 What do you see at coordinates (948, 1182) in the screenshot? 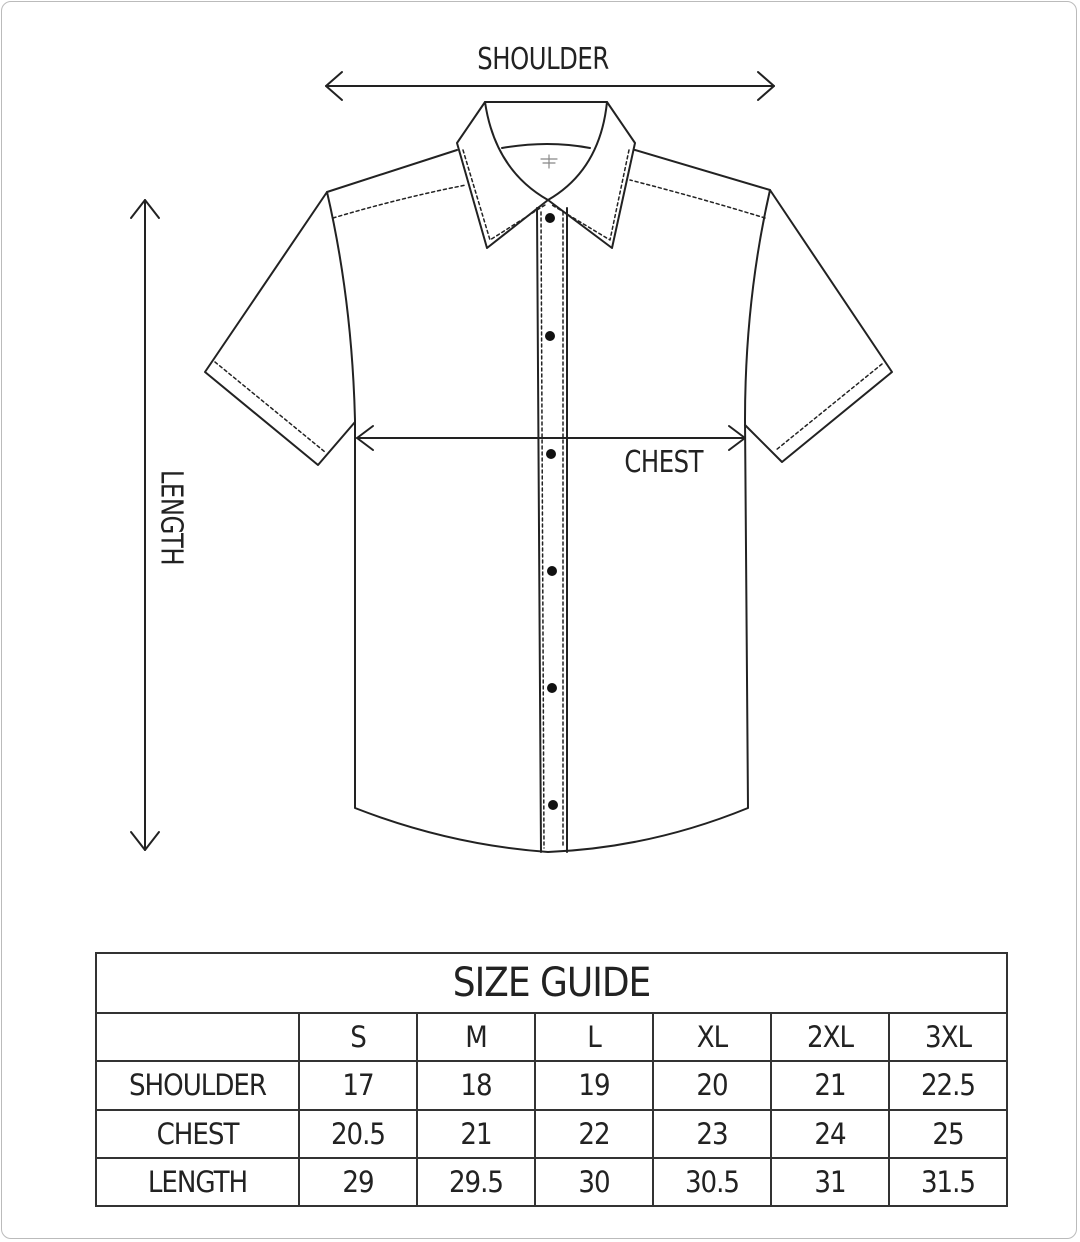
I see `cell: 31.5` at bounding box center [948, 1182].